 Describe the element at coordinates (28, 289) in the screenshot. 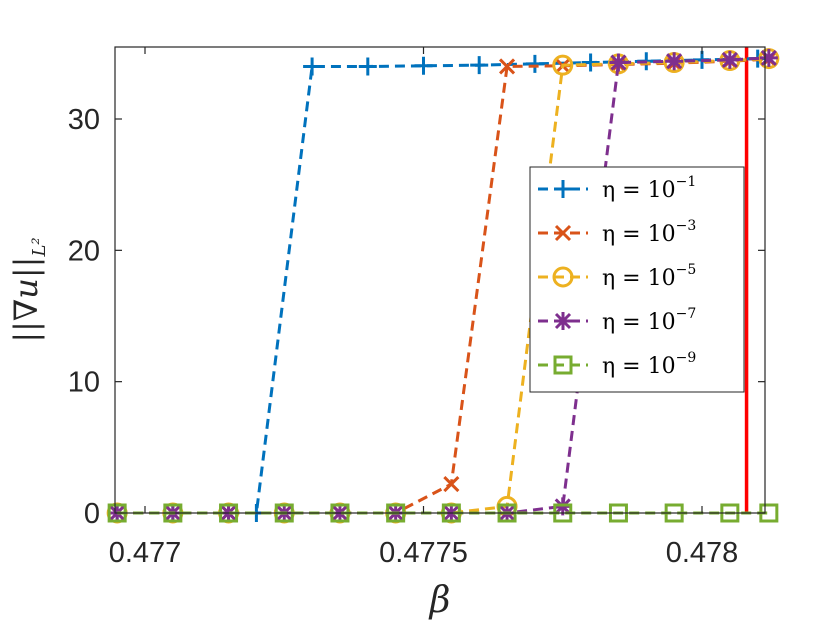

I see `y-axis-label: ||∇u||L²` at that location.